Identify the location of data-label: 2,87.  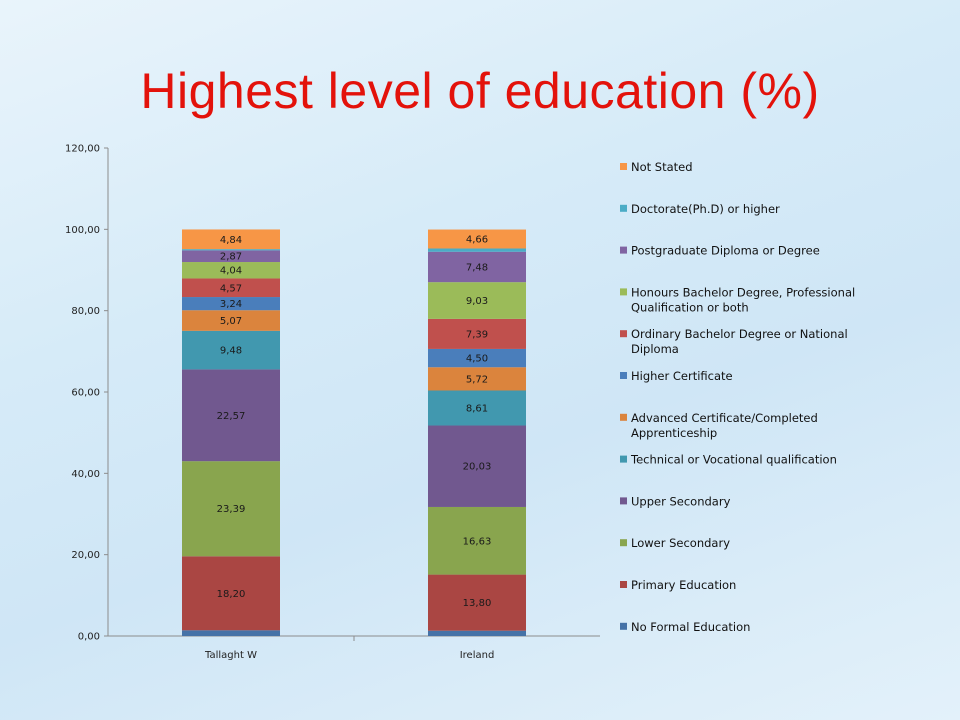
(231, 257).